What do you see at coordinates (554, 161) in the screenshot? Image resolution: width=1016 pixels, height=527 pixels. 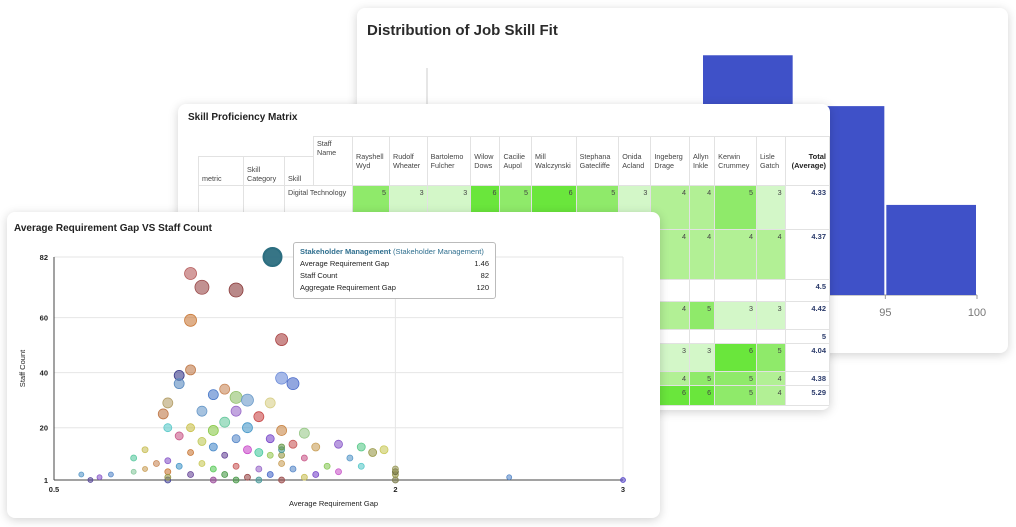 I see `staff-column-header: Mill Walczynski` at bounding box center [554, 161].